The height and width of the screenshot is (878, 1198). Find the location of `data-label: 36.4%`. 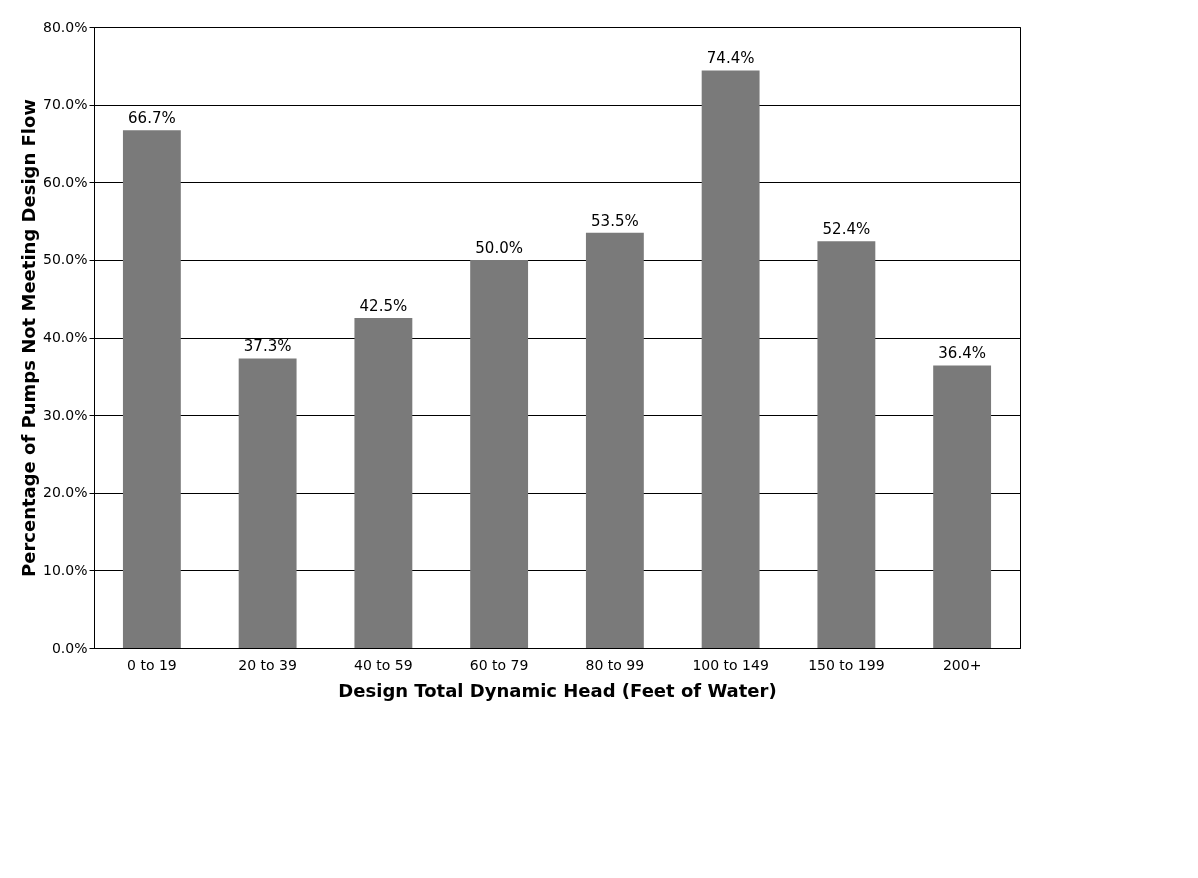

data-label: 36.4% is located at coordinates (962, 353).